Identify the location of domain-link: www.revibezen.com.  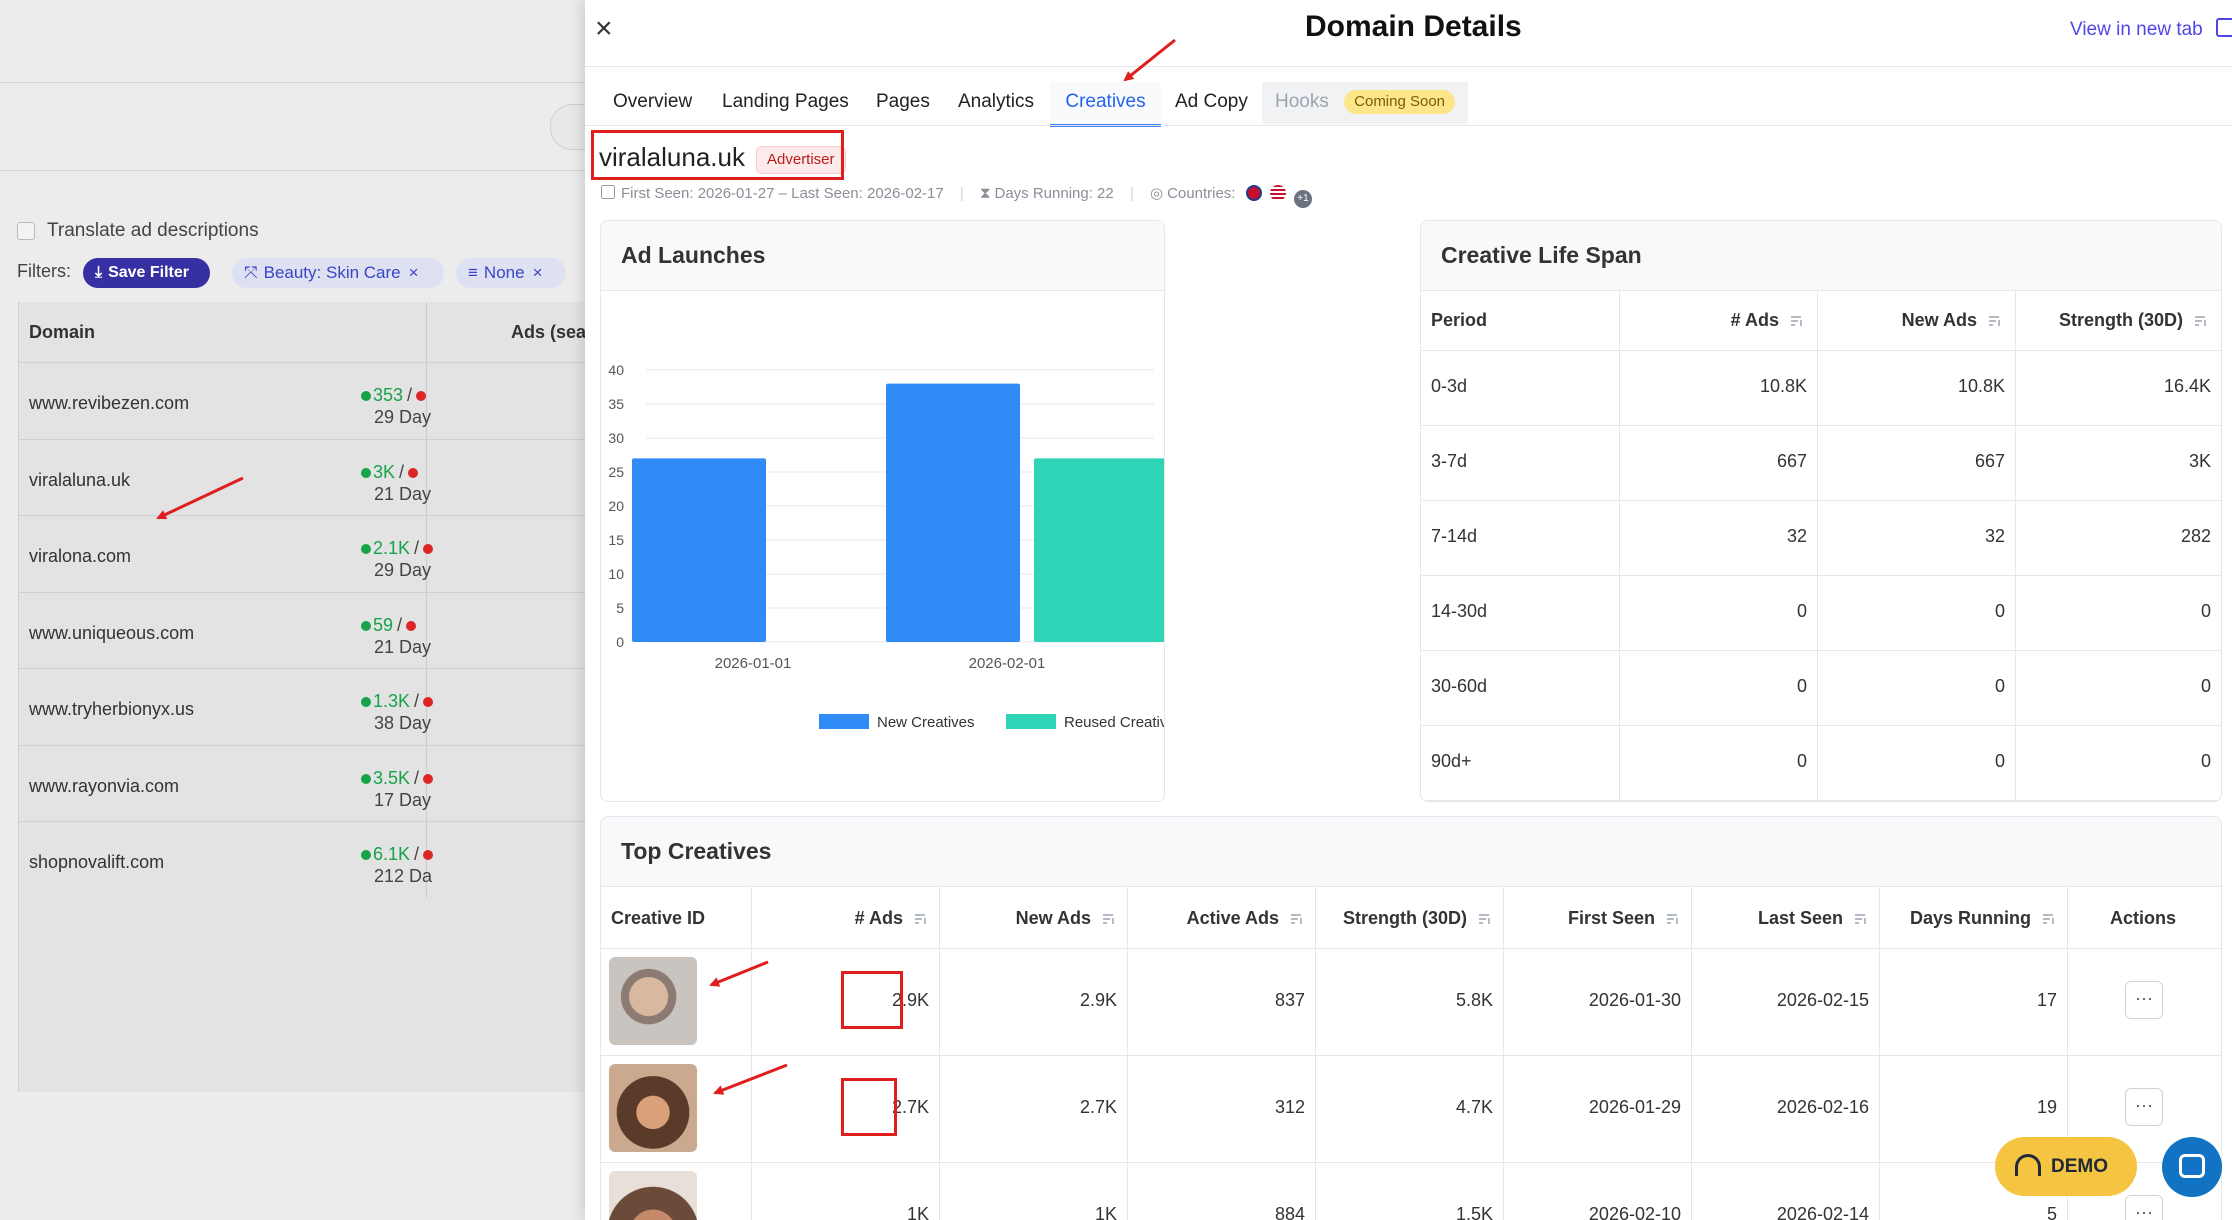
(109, 403).